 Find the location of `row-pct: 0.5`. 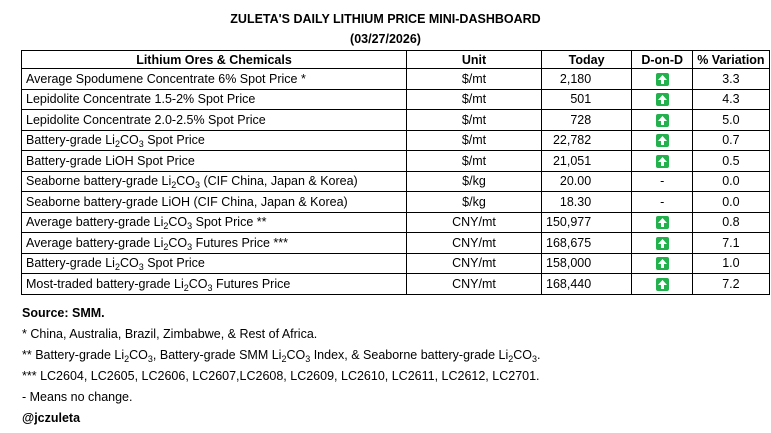

row-pct: 0.5 is located at coordinates (731, 161).